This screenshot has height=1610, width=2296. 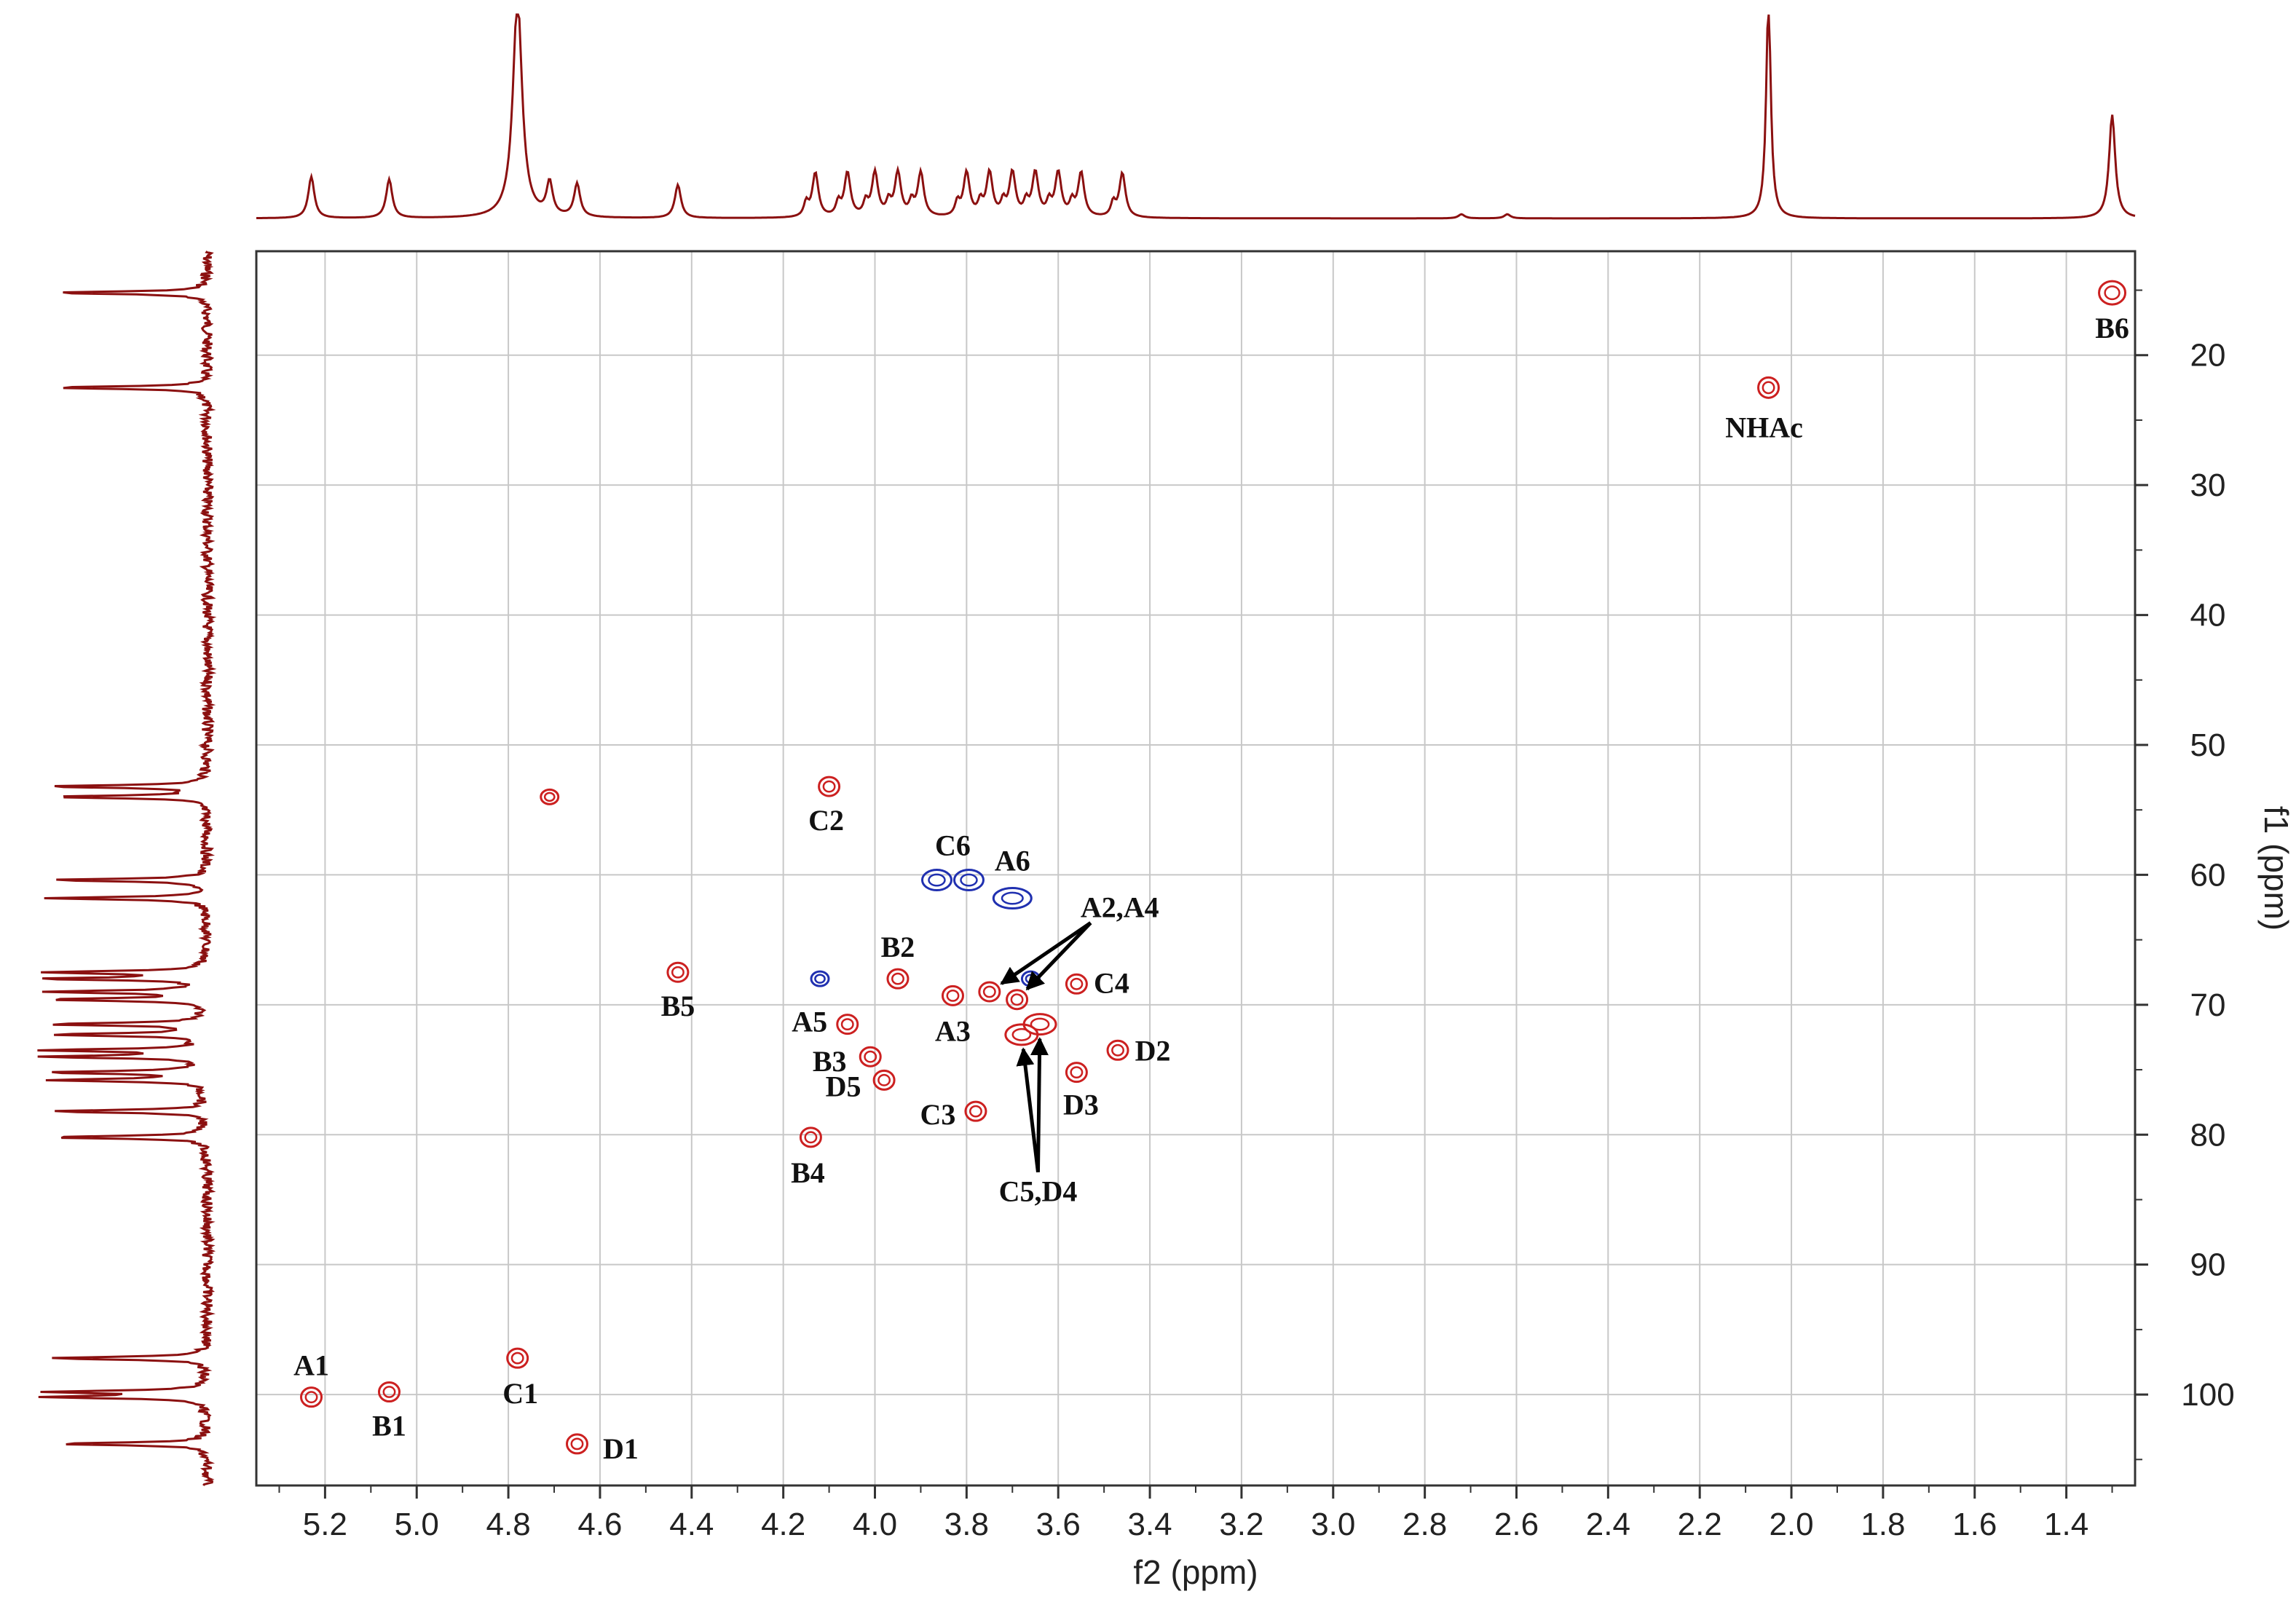 What do you see at coordinates (938, 1114) in the screenshot?
I see `peak-label-c3: C3` at bounding box center [938, 1114].